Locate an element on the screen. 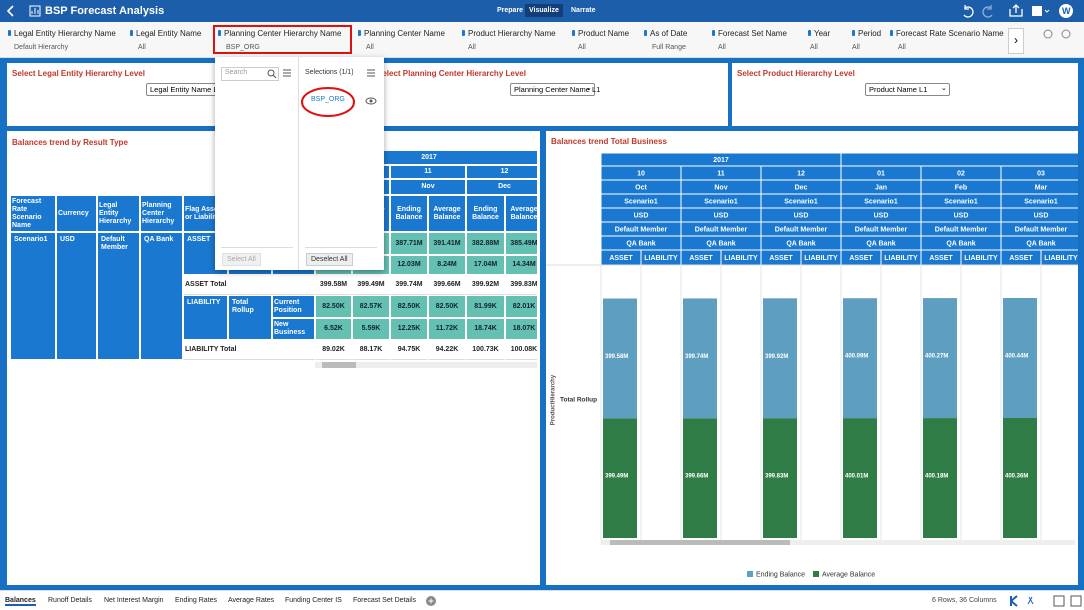  highlight-ellipse is located at coordinates (328, 102).